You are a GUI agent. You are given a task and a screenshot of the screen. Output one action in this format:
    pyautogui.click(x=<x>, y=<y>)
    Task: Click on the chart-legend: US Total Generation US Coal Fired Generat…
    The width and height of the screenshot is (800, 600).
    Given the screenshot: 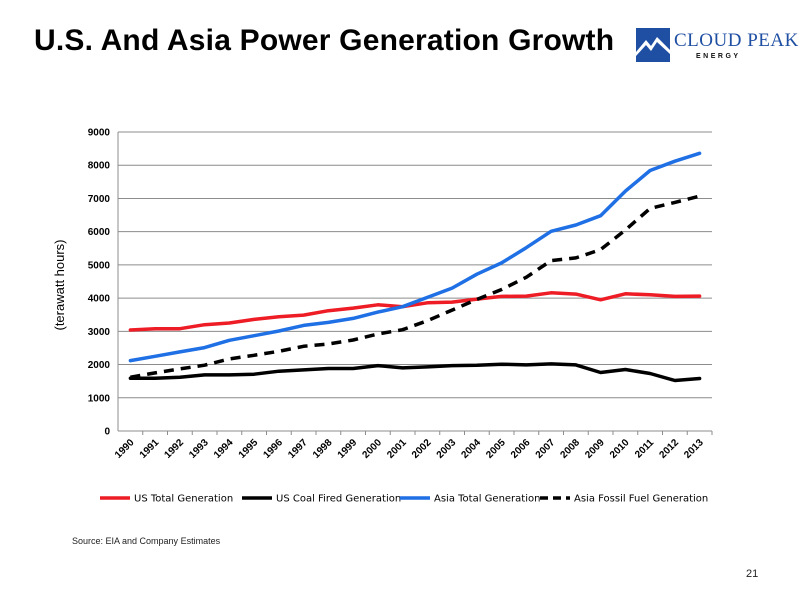 What is the action you would take?
    pyautogui.click(x=404, y=499)
    